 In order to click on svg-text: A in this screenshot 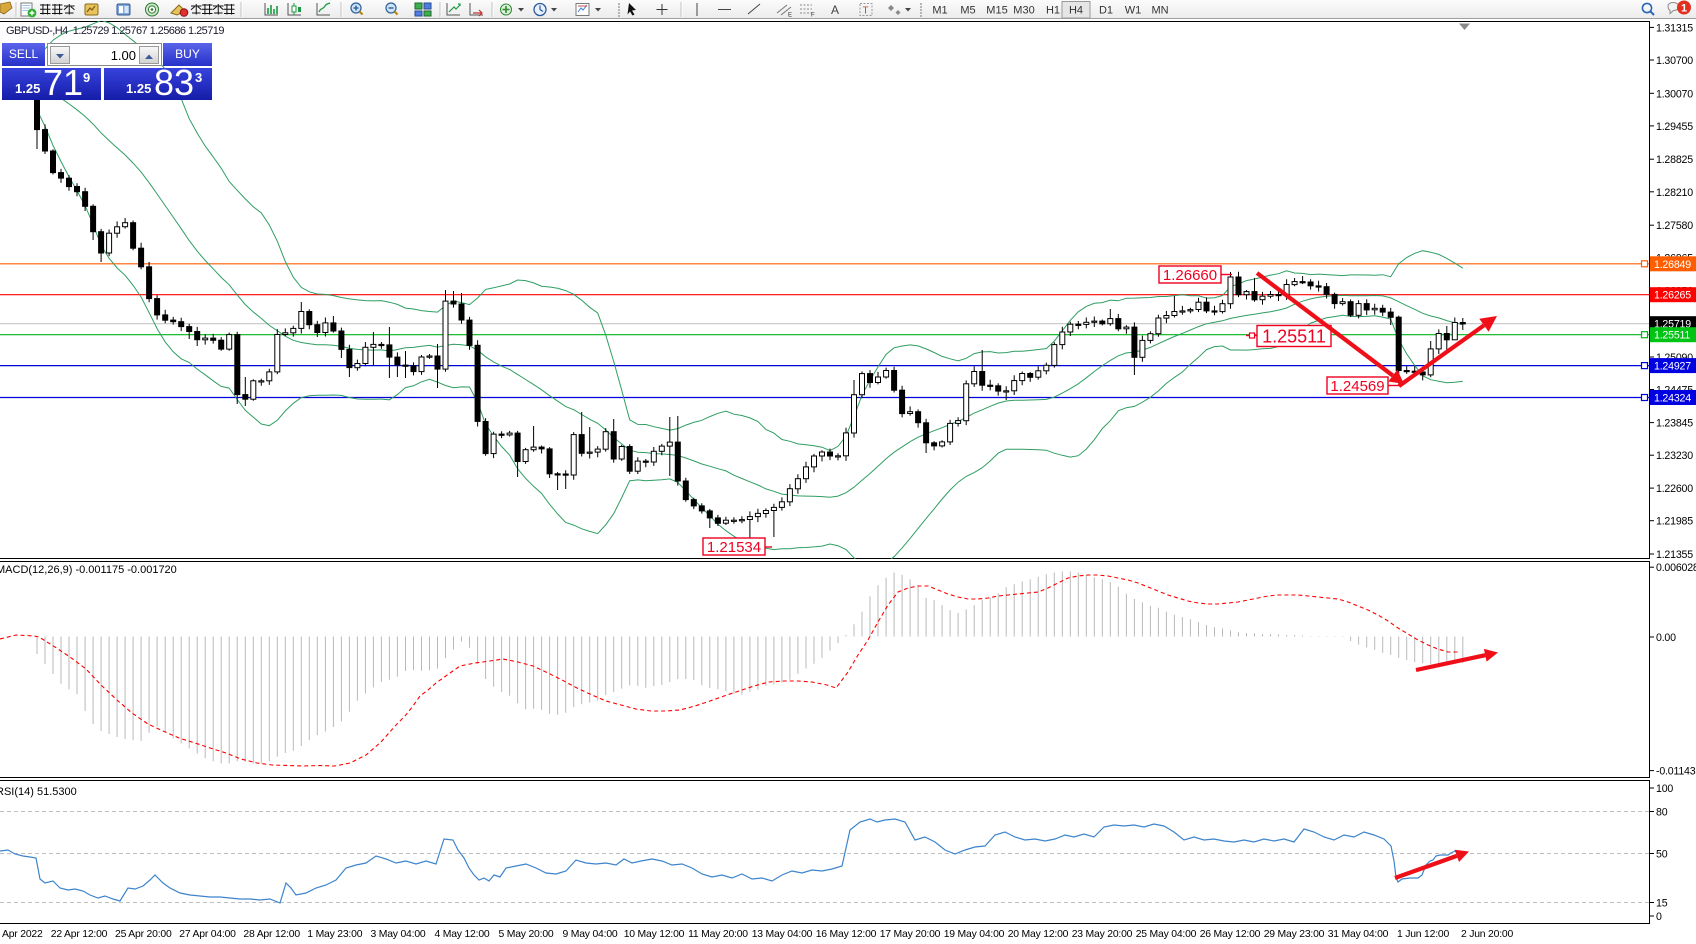, I will do `click(835, 10)`.